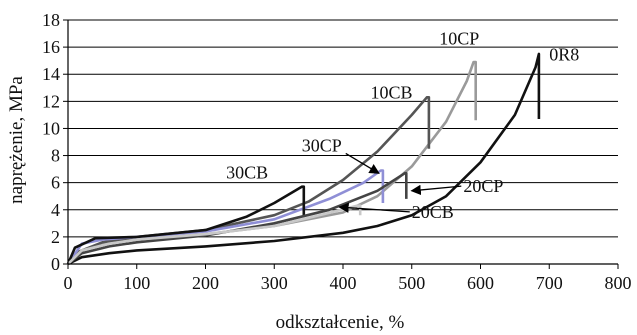 The image size is (637, 335). What do you see at coordinates (322, 145) in the screenshot?
I see `series-label-30cp: 30CP` at bounding box center [322, 145].